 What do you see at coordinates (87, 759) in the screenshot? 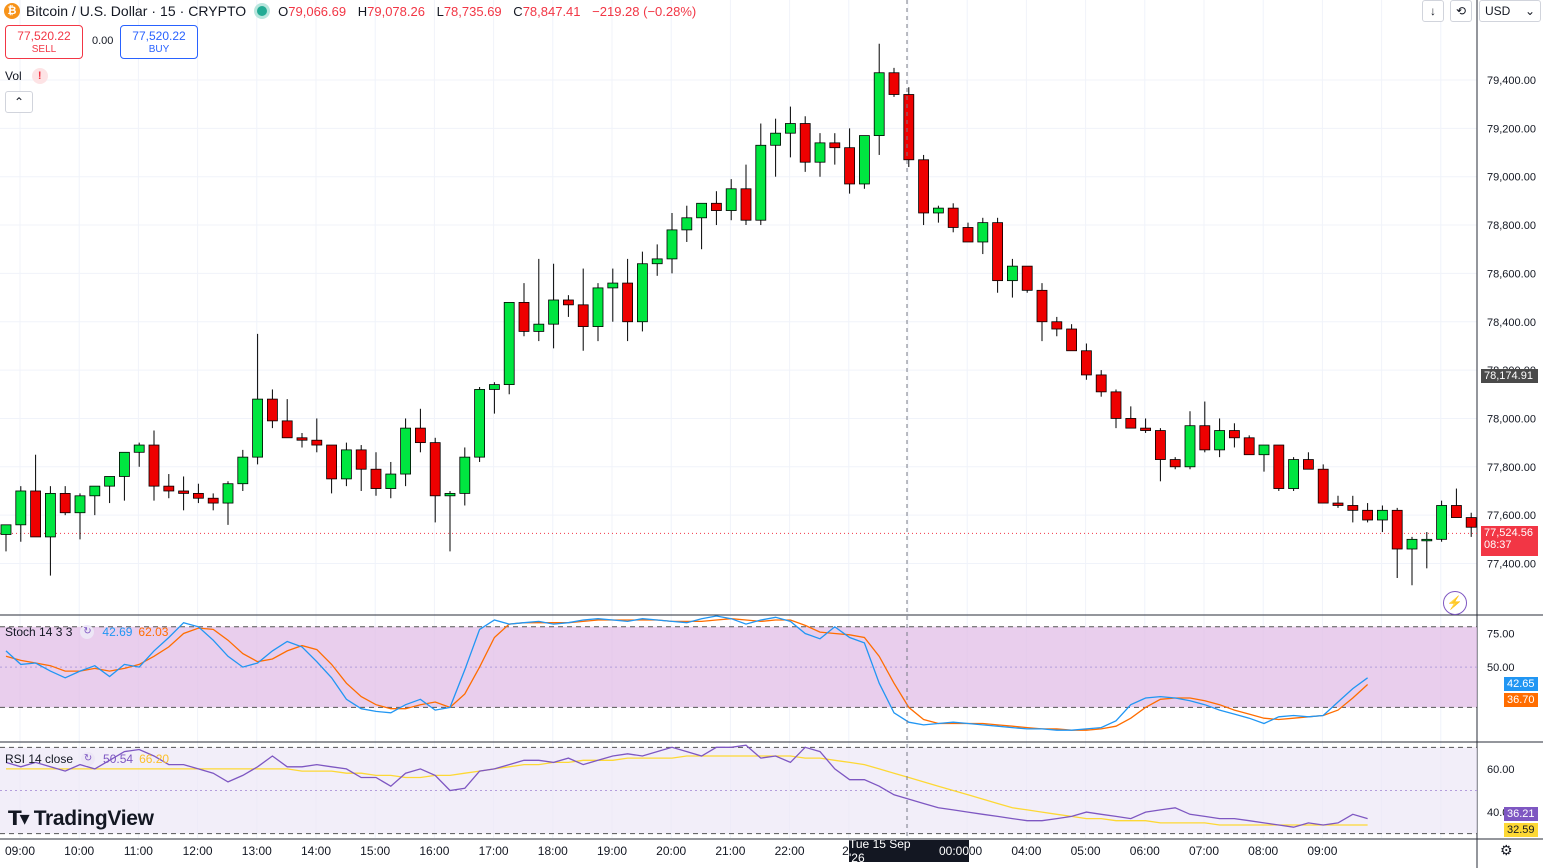
I see `rsi-legend: RSI 14 close ↻ 50.54 66.20` at bounding box center [87, 759].